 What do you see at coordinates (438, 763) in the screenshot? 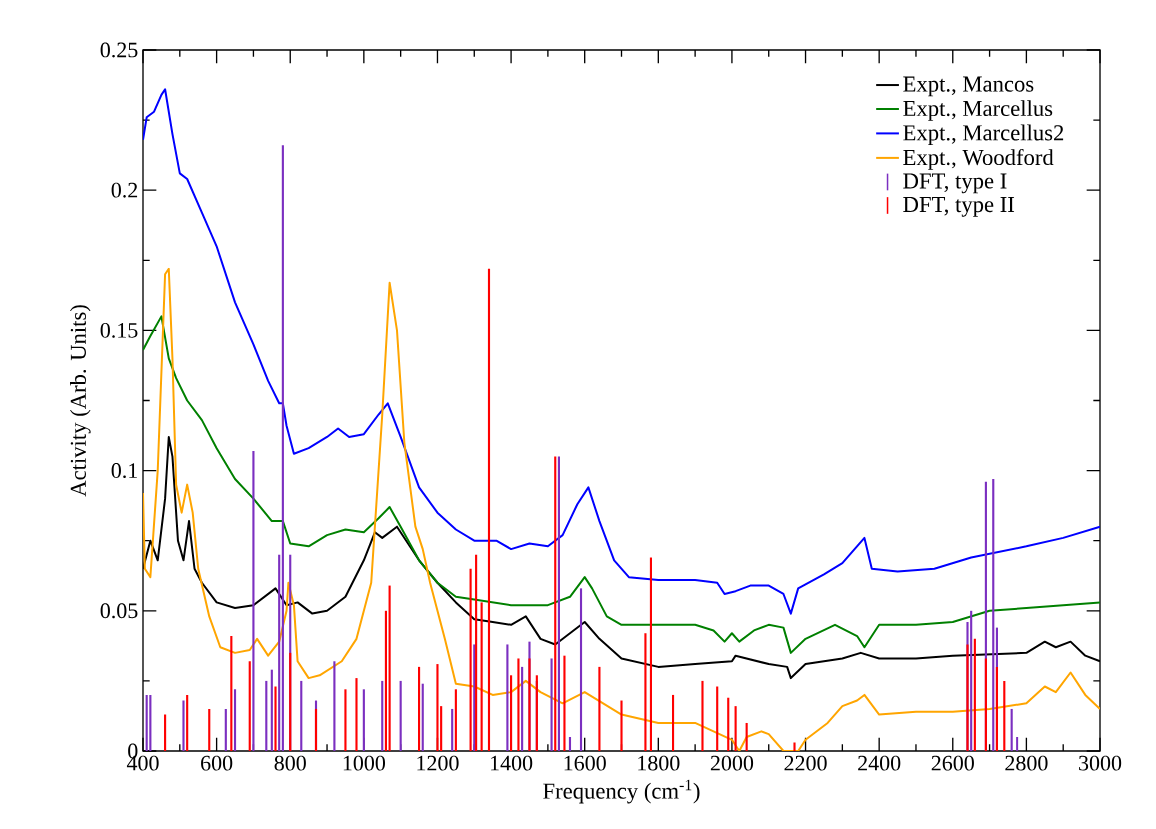
I see `x-tick-label: 1200` at bounding box center [438, 763].